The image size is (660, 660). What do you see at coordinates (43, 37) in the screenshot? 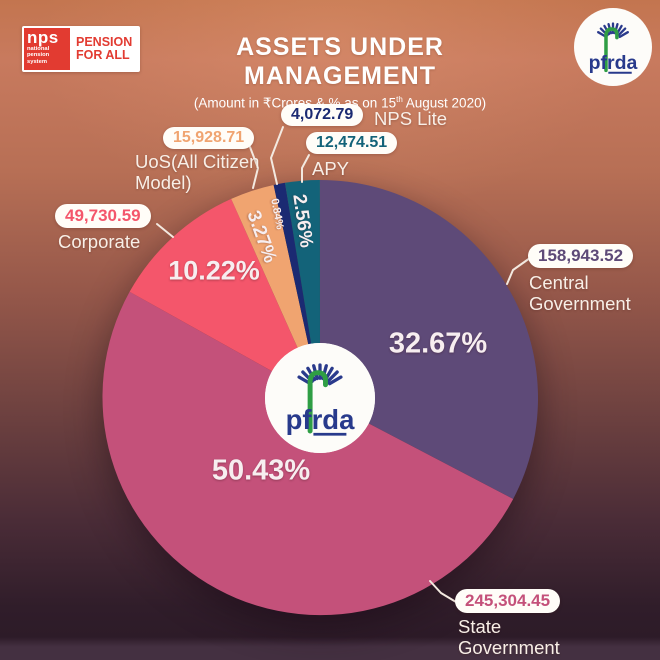
I see `nps-logo-abbr: nps` at bounding box center [43, 37].